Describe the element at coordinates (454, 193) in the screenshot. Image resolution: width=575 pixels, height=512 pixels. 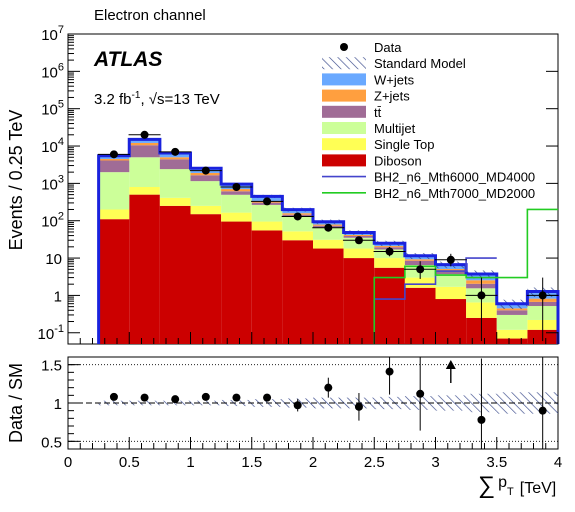
I see `legend-label: BH2_n6_Mth7000_MD2000` at that location.